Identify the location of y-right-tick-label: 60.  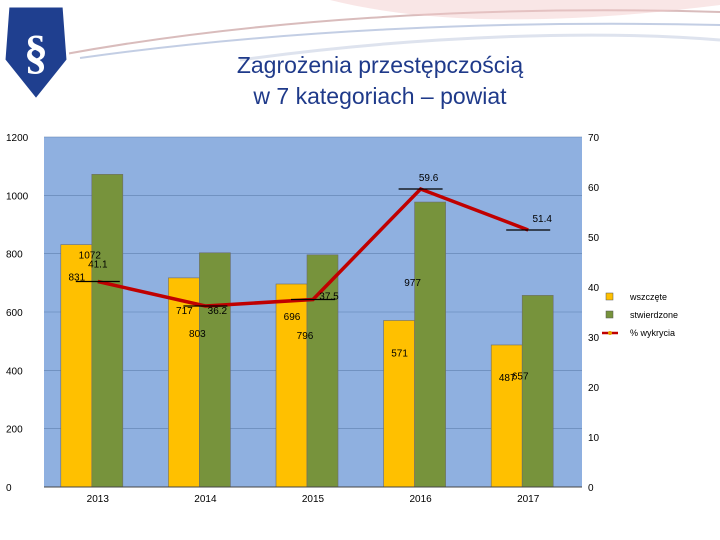
(594, 188).